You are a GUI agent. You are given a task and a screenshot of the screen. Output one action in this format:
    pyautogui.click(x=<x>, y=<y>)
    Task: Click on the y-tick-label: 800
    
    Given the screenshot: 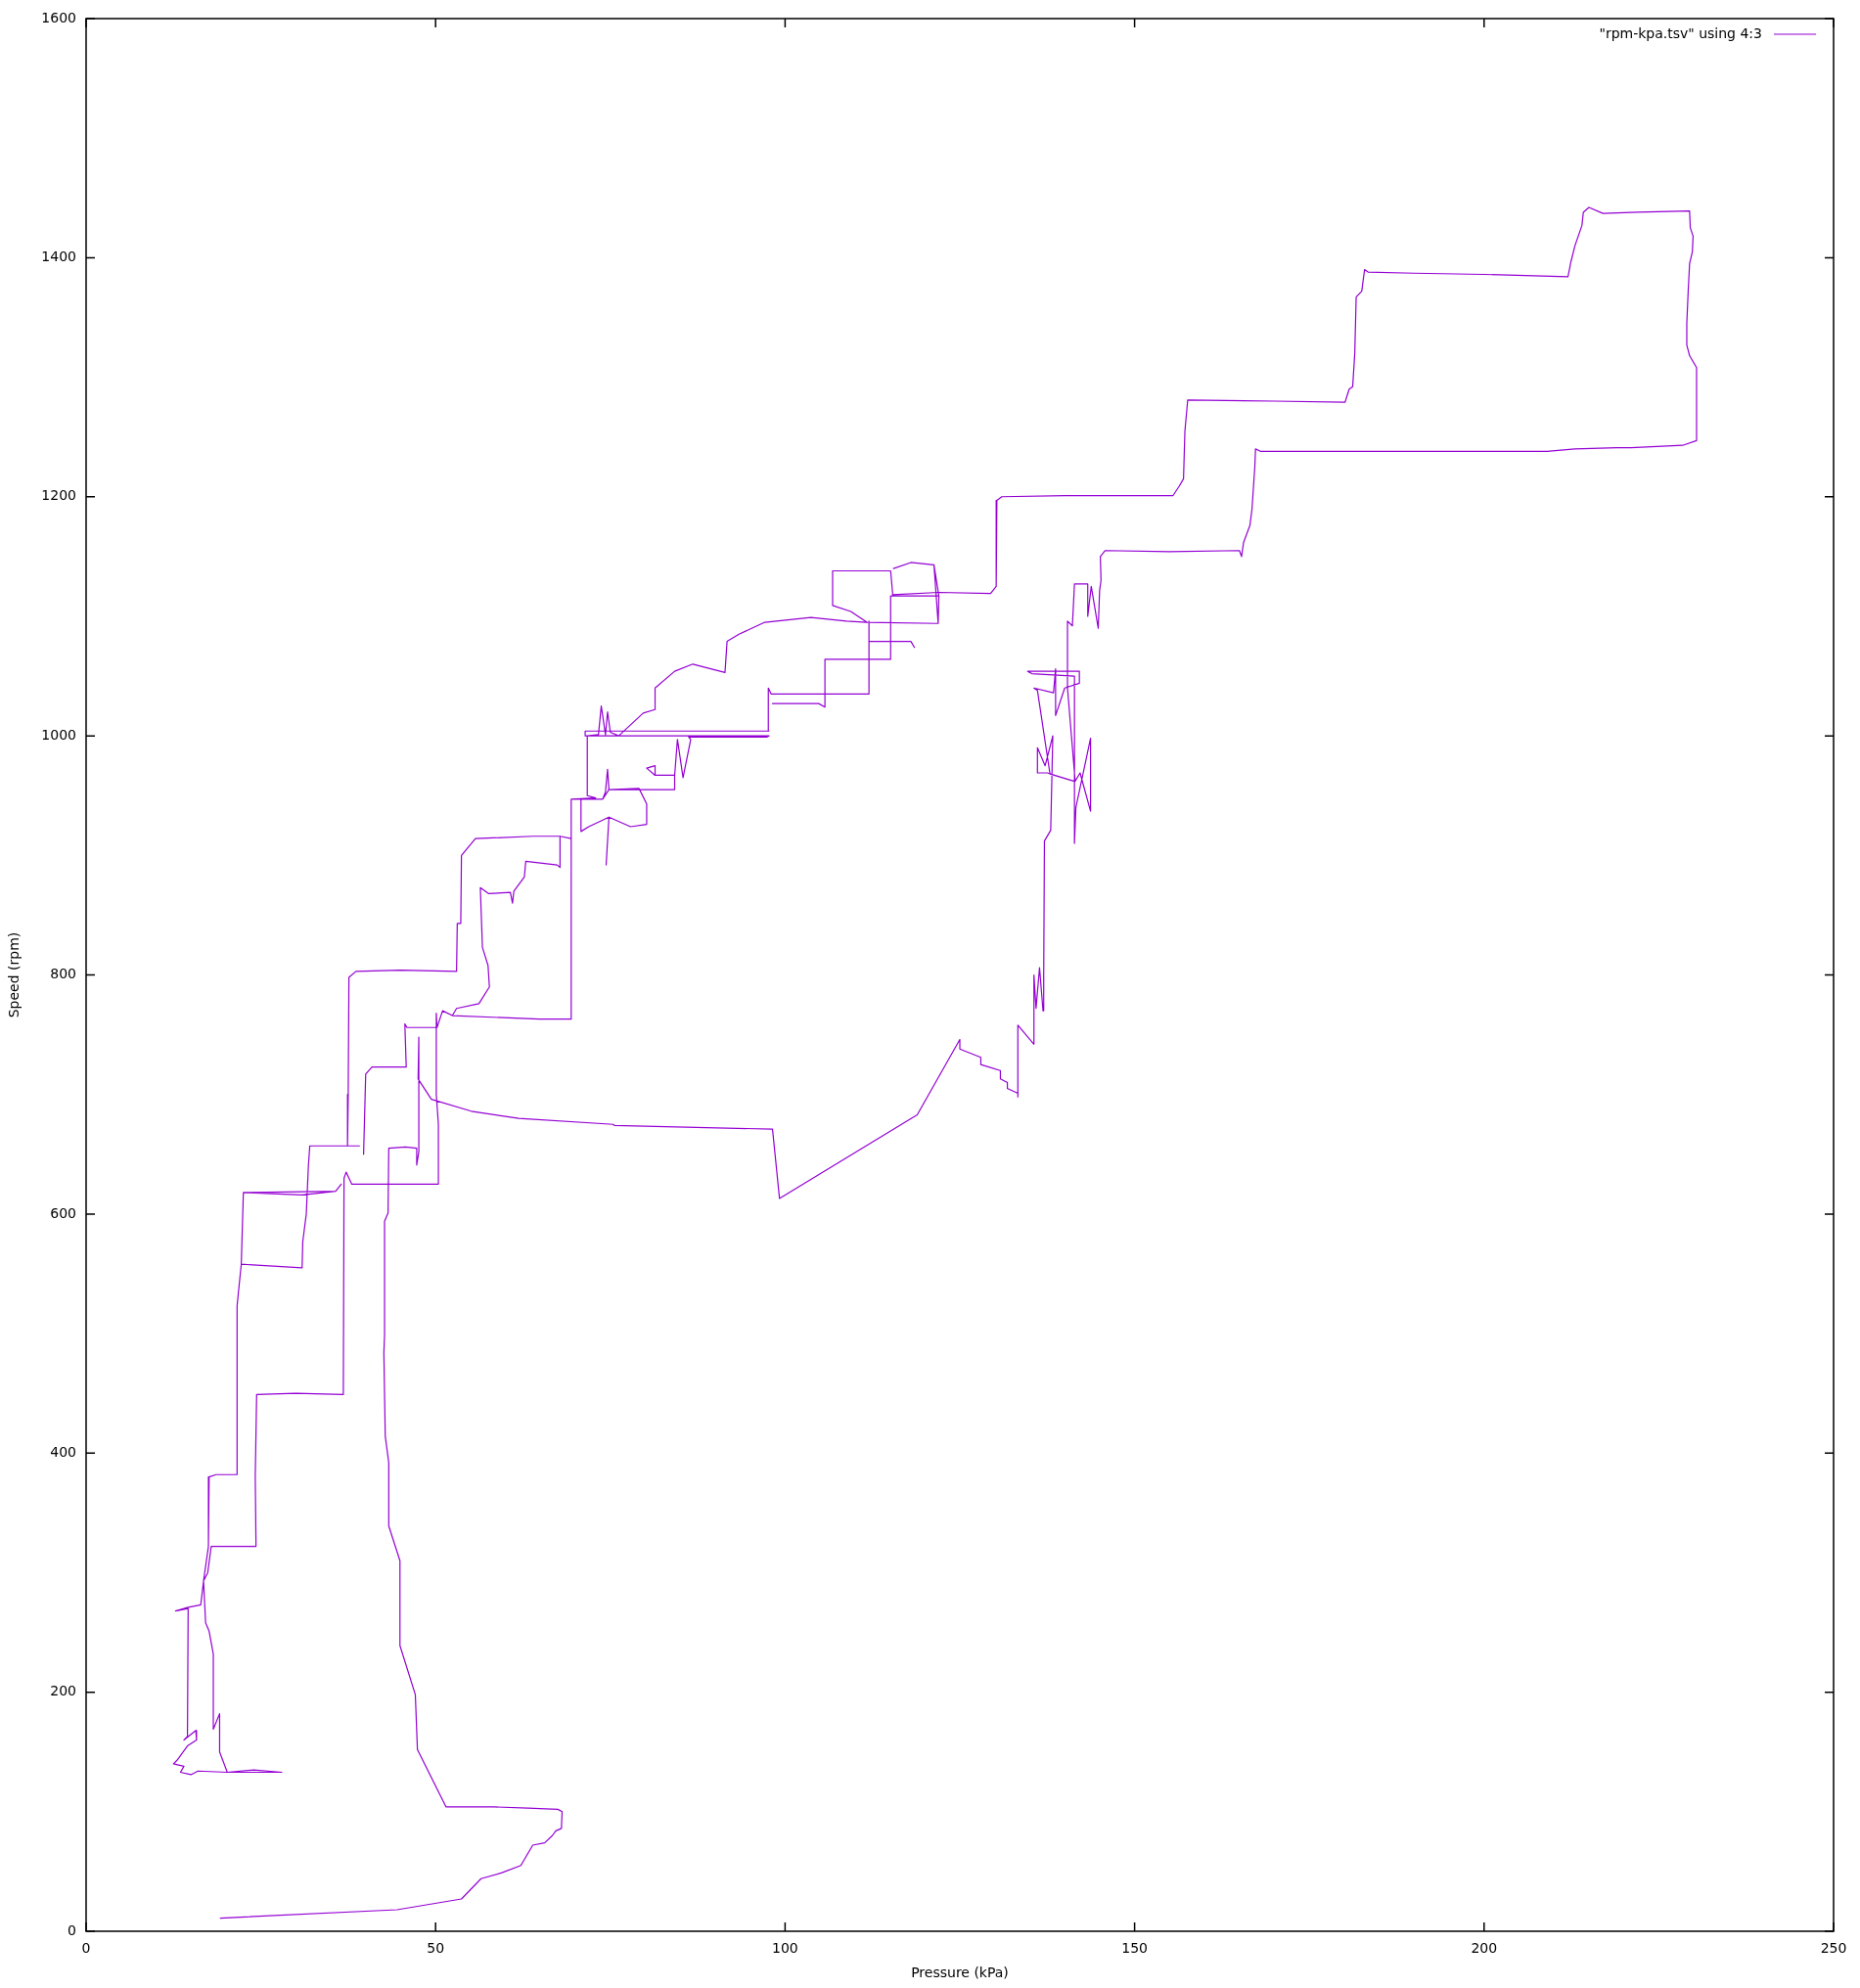 What is the action you would take?
    pyautogui.click(x=63, y=974)
    